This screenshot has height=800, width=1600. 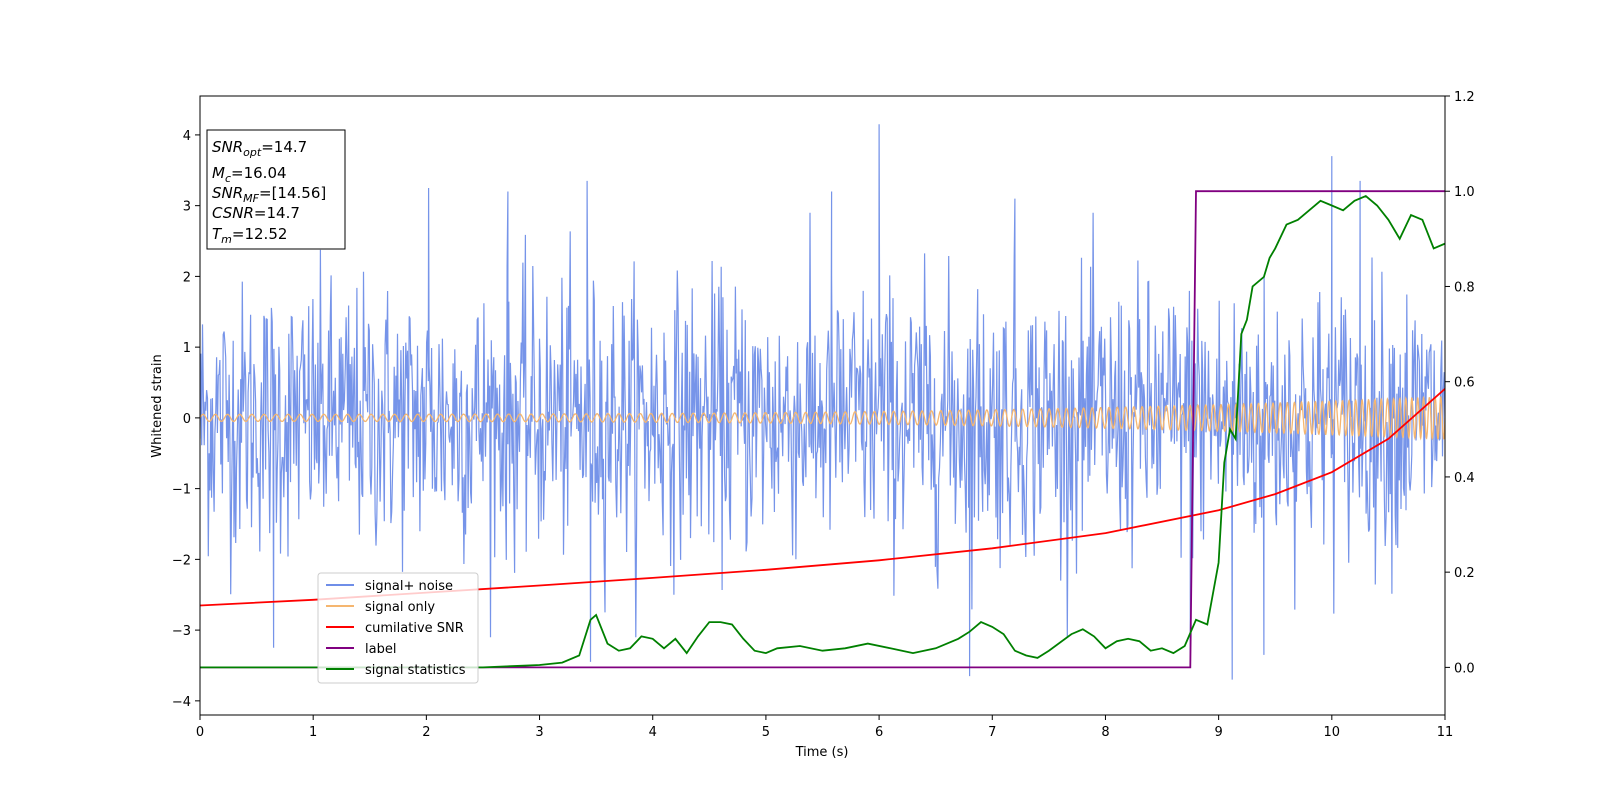 I want to click on y2-tick-label: 1.0, so click(x=1464, y=192).